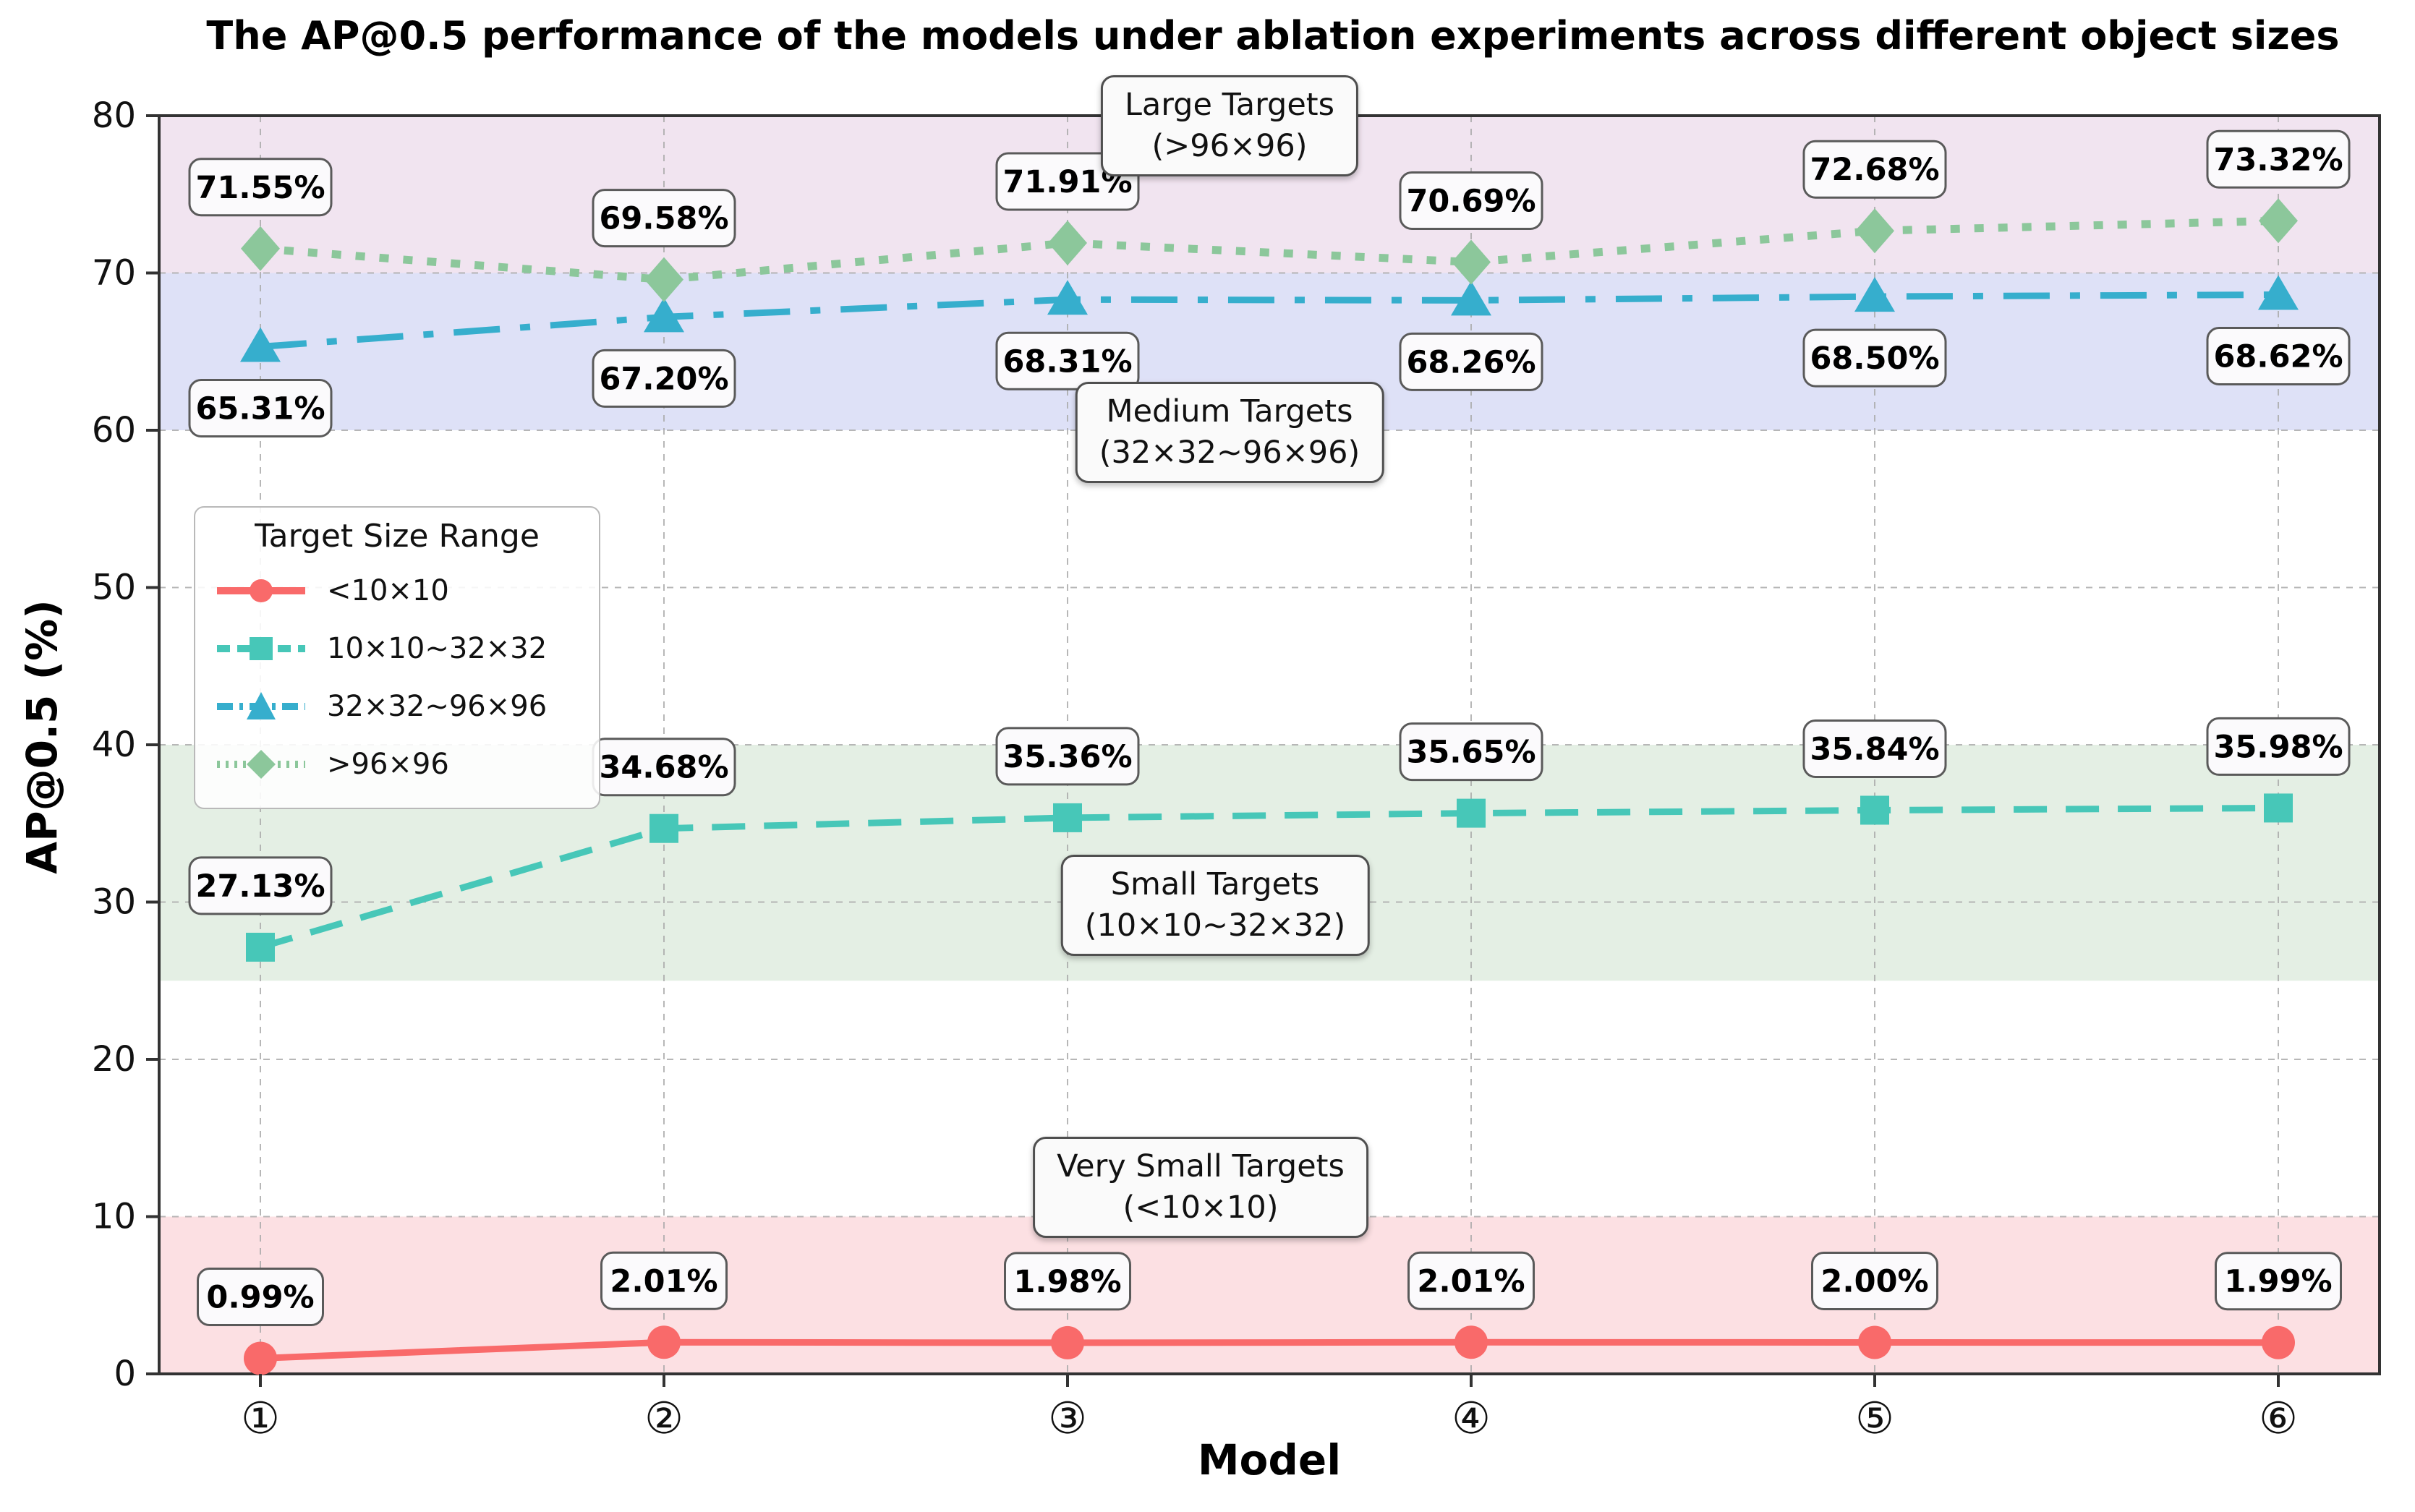 The height and width of the screenshot is (1512, 2415). Describe the element at coordinates (260, 1418) in the screenshot. I see `x-tick-label: ①` at that location.